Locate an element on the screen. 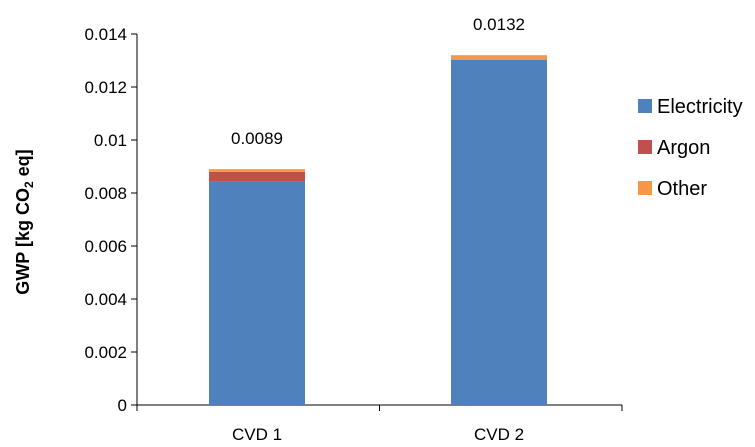 This screenshot has width=755, height=447. x-tick-label: CVD 1 is located at coordinates (257, 434).